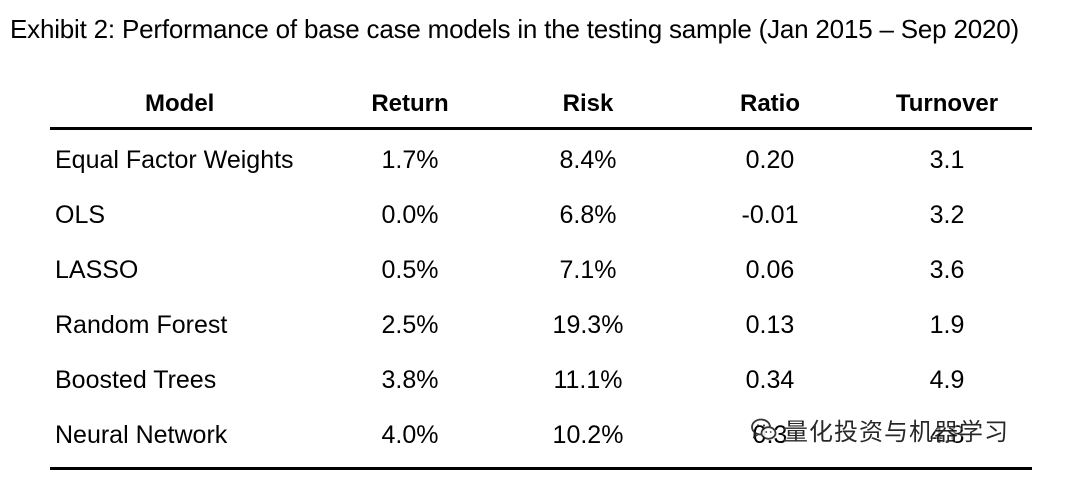  I want to click on cell-return: 0.0%, so click(410, 215).